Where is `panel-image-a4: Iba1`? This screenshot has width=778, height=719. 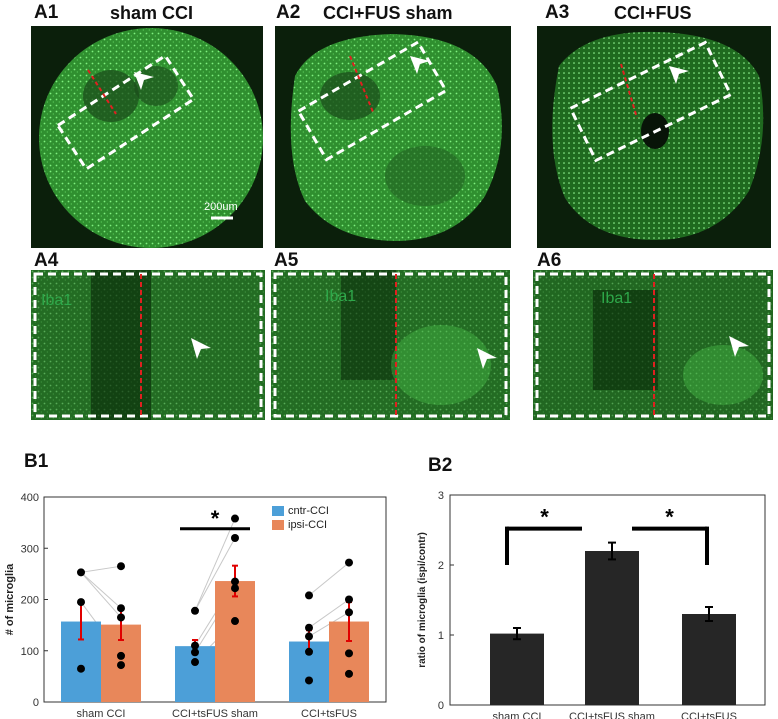
panel-image-a4: Iba1 is located at coordinates (148, 345).